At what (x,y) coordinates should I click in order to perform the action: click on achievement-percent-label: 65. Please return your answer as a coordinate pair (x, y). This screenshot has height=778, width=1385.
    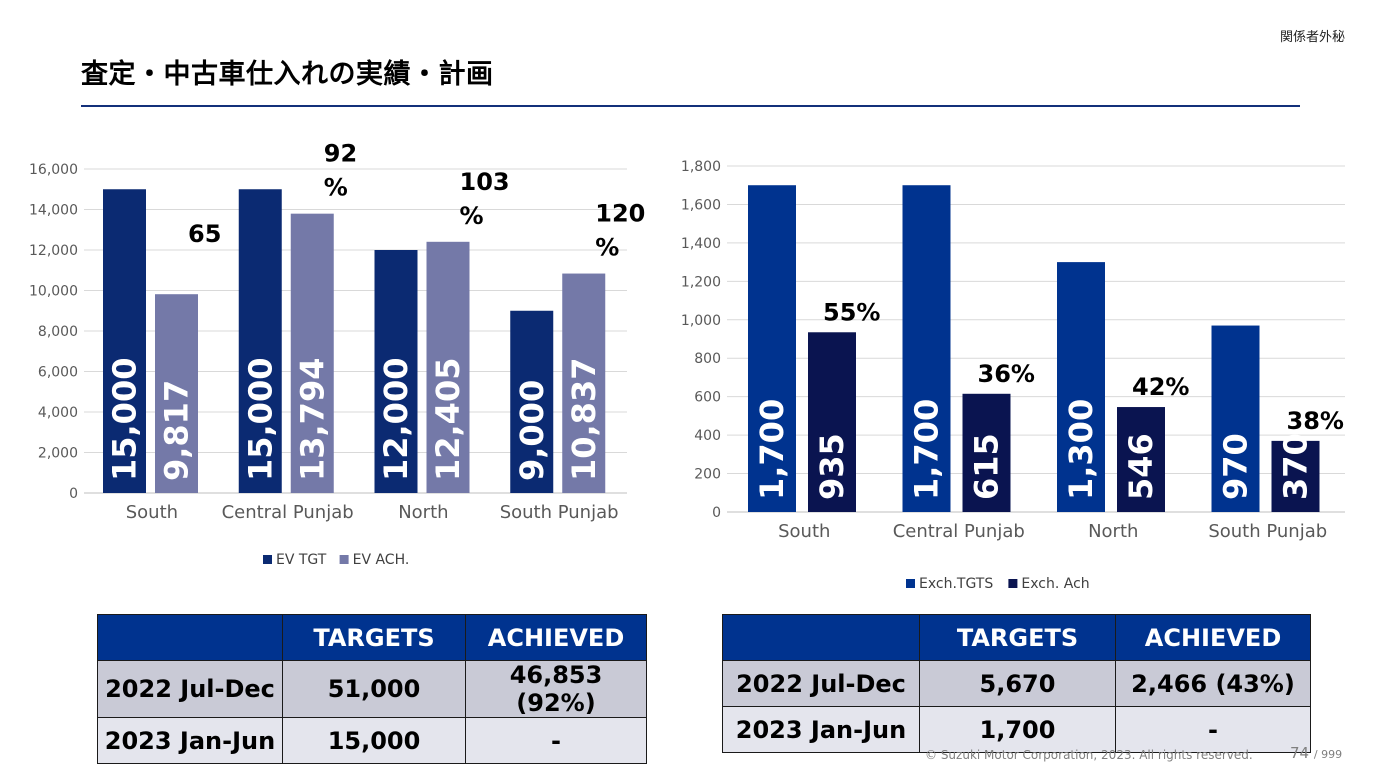
    Looking at the image, I should click on (204, 234).